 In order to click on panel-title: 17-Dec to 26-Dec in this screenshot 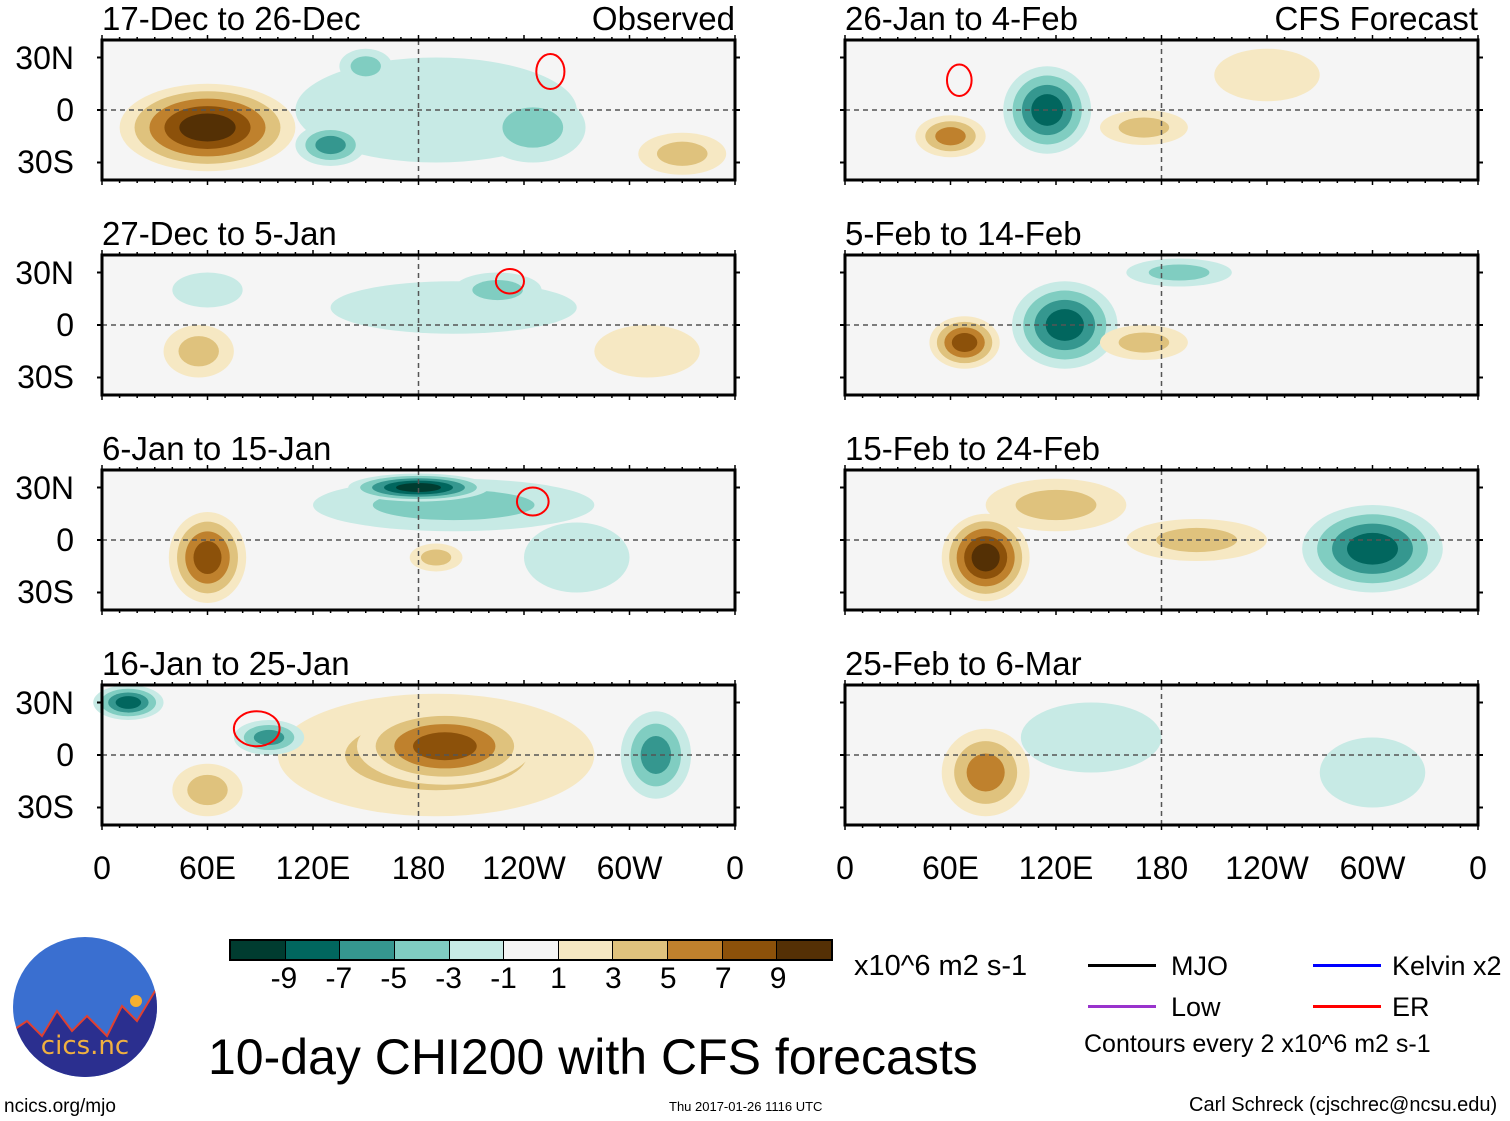, I will do `click(231, 18)`.